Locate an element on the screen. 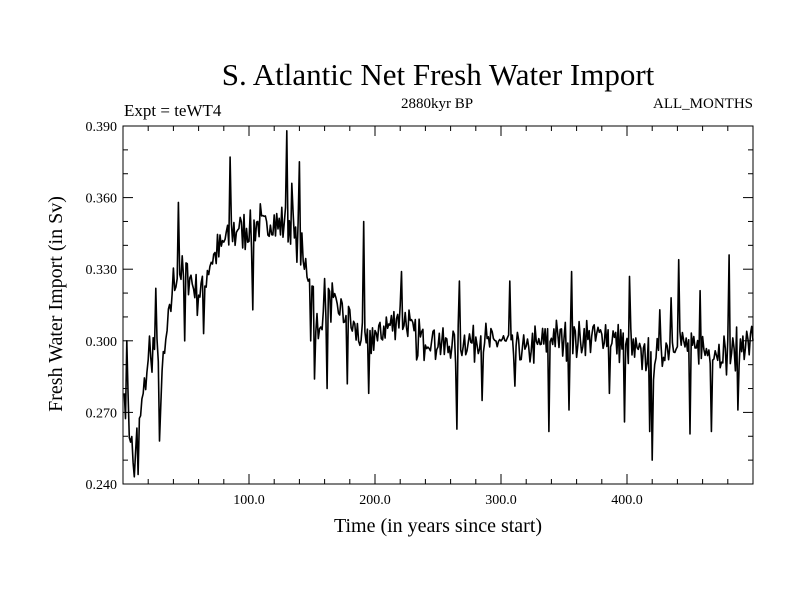 The image size is (800, 600). y-tick-label: 0.270 is located at coordinates (102, 413).